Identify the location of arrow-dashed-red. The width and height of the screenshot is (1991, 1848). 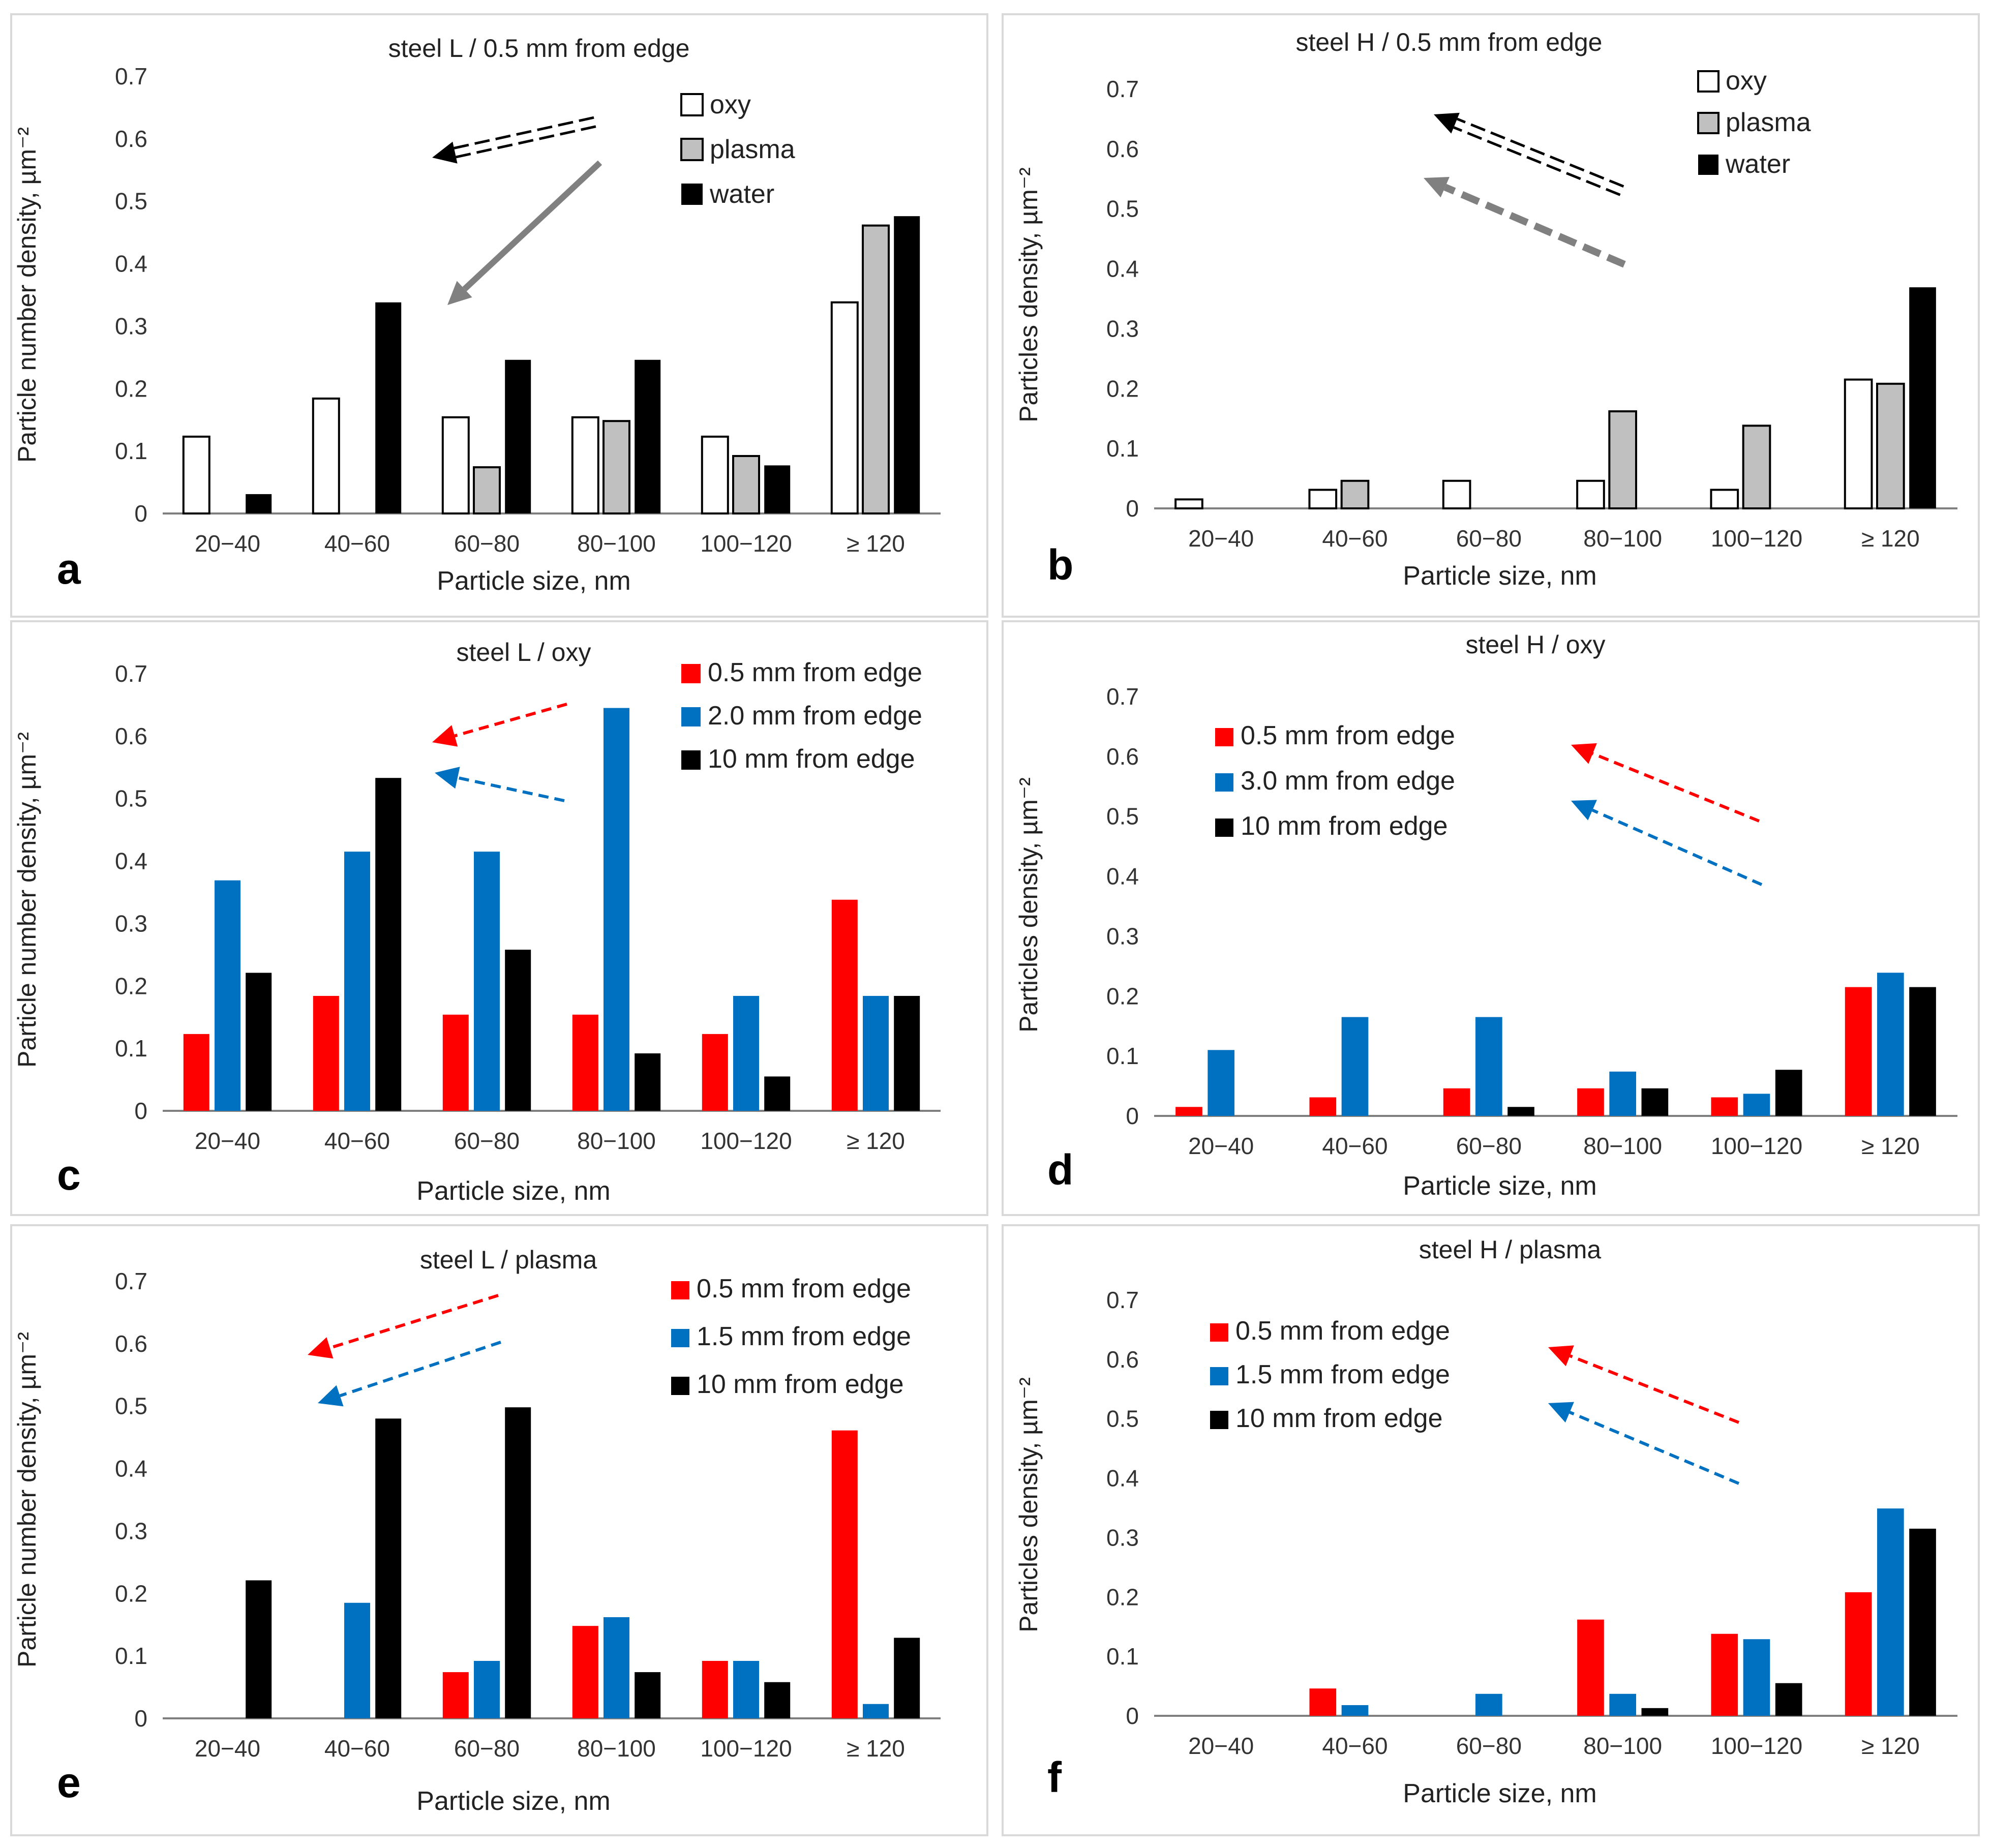
(1644, 1385).